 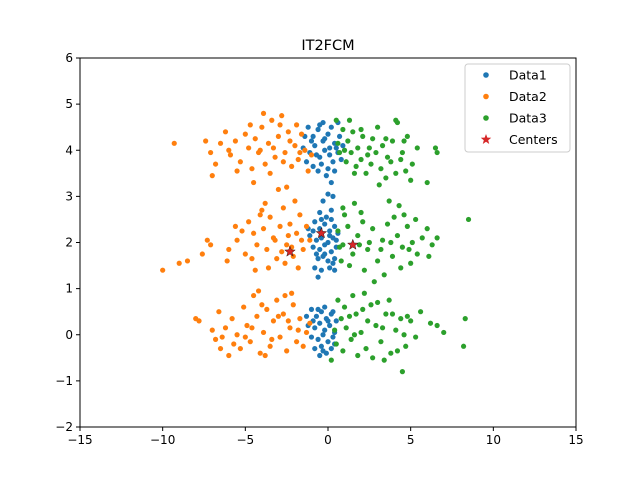 What do you see at coordinates (528, 96) in the screenshot?
I see `legend-label-data2: Data2` at bounding box center [528, 96].